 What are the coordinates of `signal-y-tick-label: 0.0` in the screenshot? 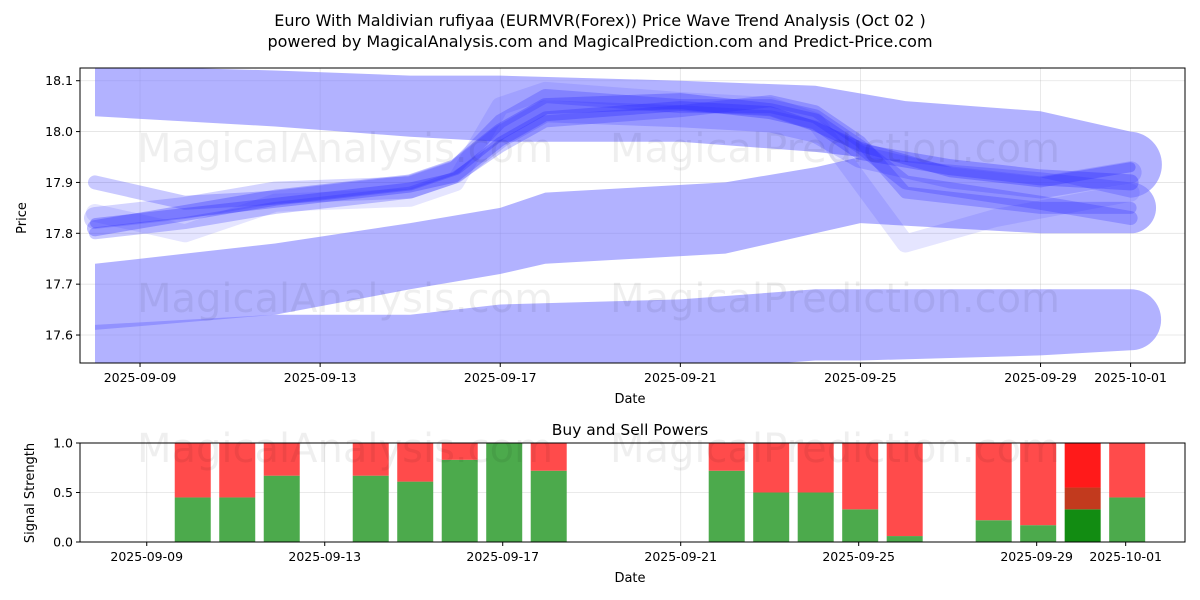 It's located at (63, 542).